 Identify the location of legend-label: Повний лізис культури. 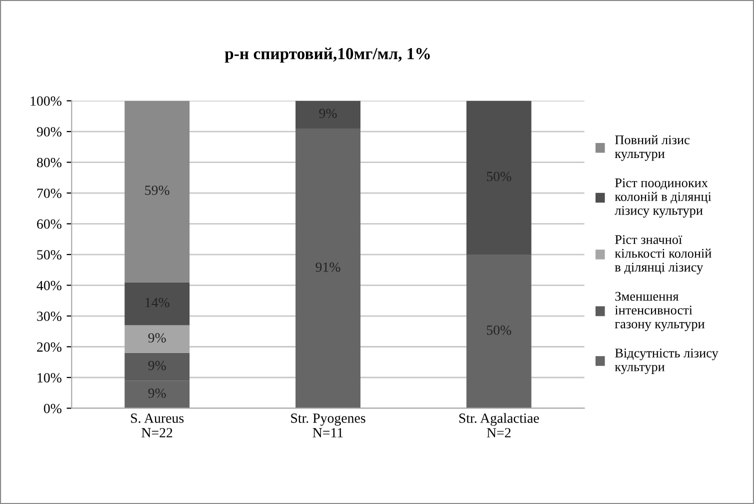
(652, 148).